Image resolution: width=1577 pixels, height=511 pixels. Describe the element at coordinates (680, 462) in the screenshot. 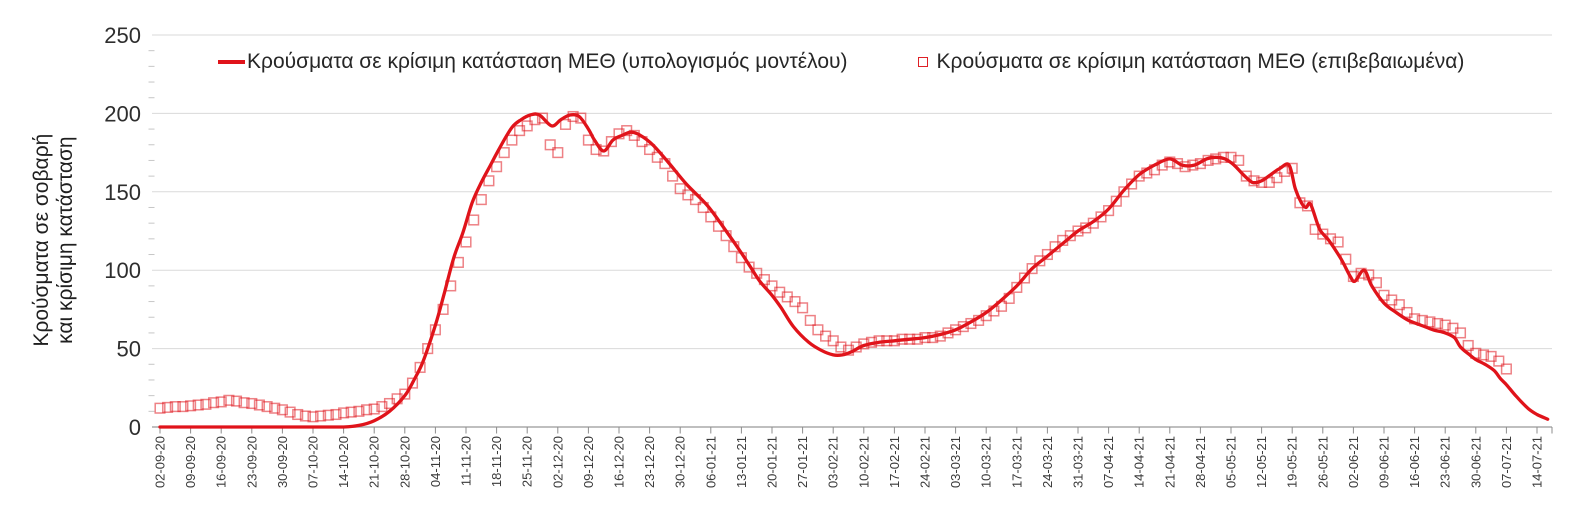

I see `svg-text: 30-12-20` at that location.